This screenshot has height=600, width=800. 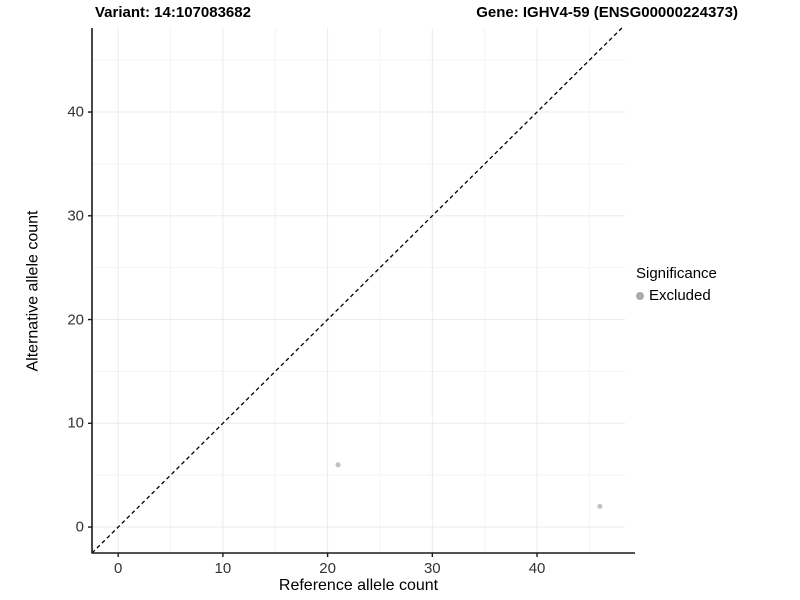 I want to click on x-tick-label: 10, so click(x=223, y=568).